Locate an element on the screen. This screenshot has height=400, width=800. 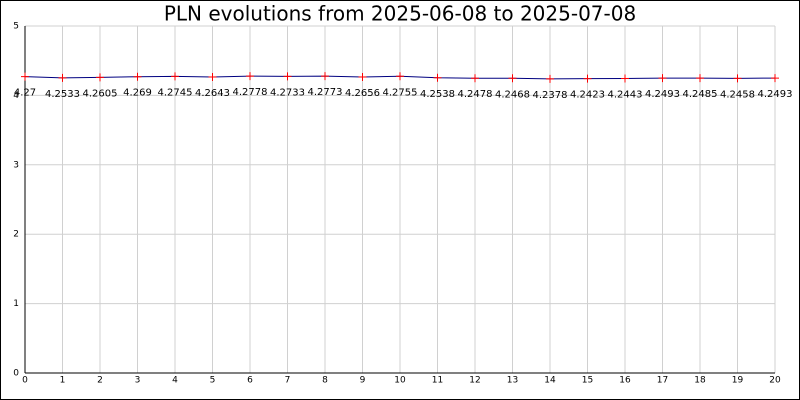
x-tick-label: 1 is located at coordinates (63, 381).